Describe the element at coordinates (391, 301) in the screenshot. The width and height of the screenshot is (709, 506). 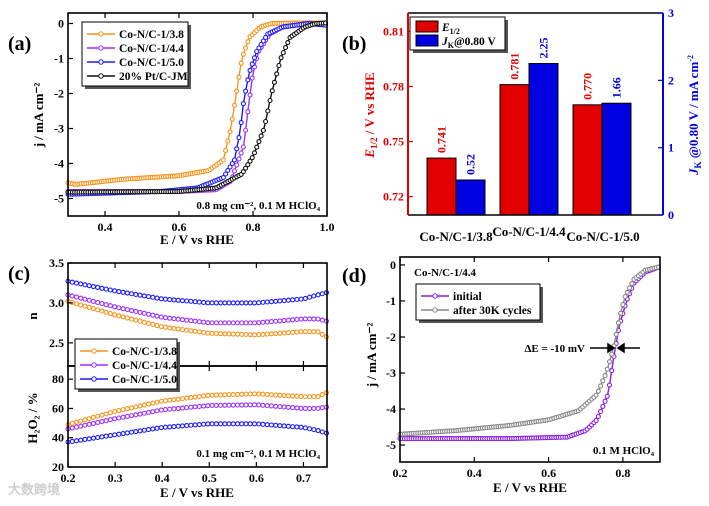
I see `panel-d-y-tick-label: -1` at that location.